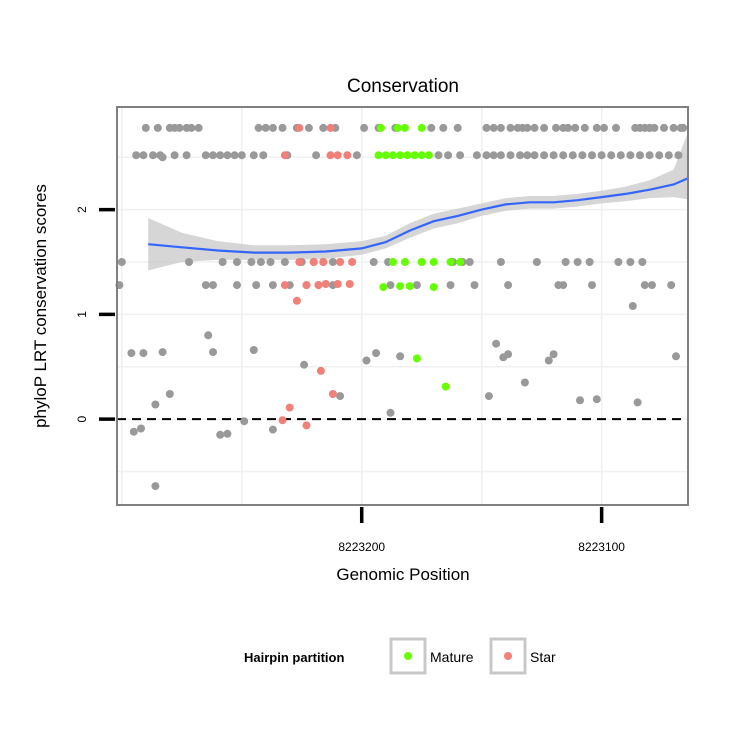  What do you see at coordinates (400, 656) in the screenshot?
I see `legend: Hairpin partition Mature Star` at bounding box center [400, 656].